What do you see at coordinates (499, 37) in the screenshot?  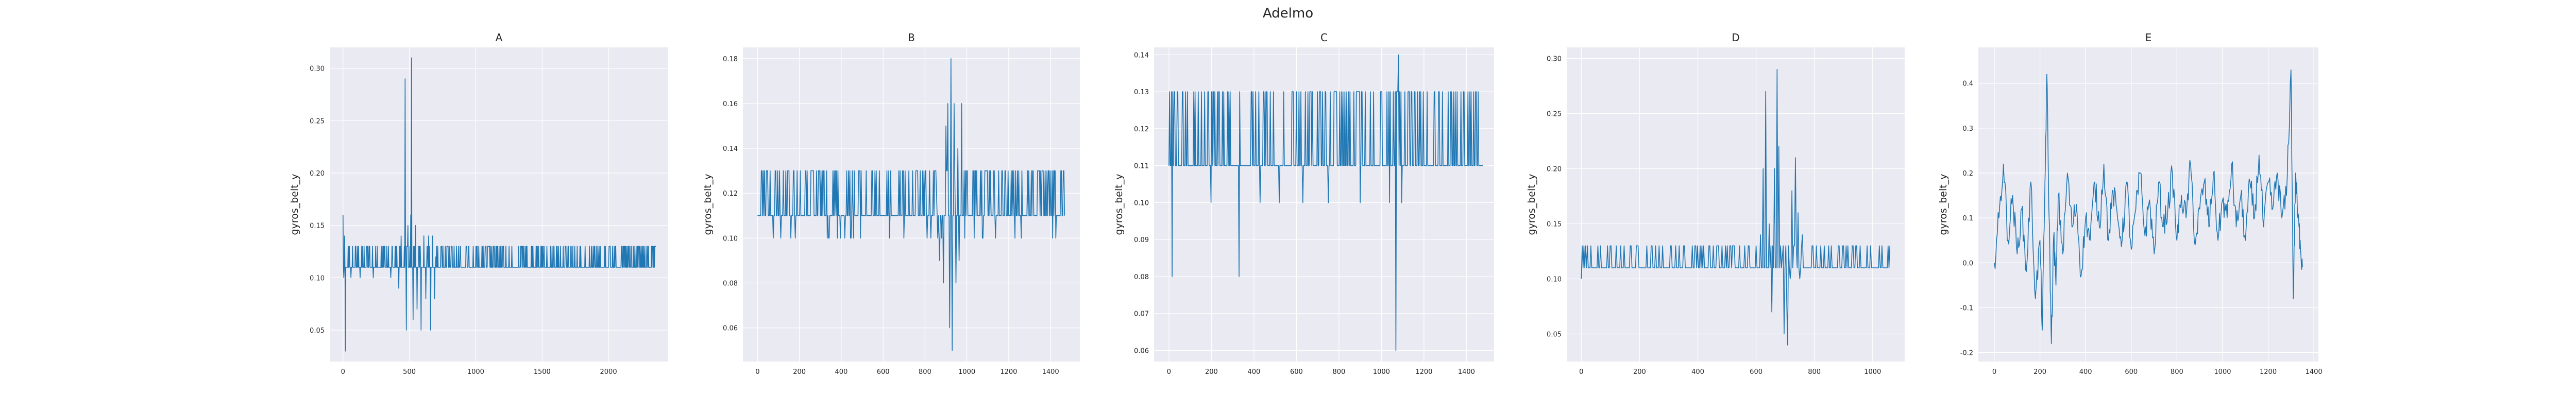 I see `subplot-title: A` at bounding box center [499, 37].